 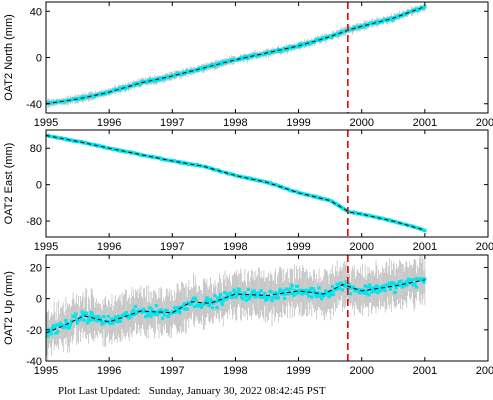 I want to click on east-x-tick-label: 1999, so click(x=298, y=247).